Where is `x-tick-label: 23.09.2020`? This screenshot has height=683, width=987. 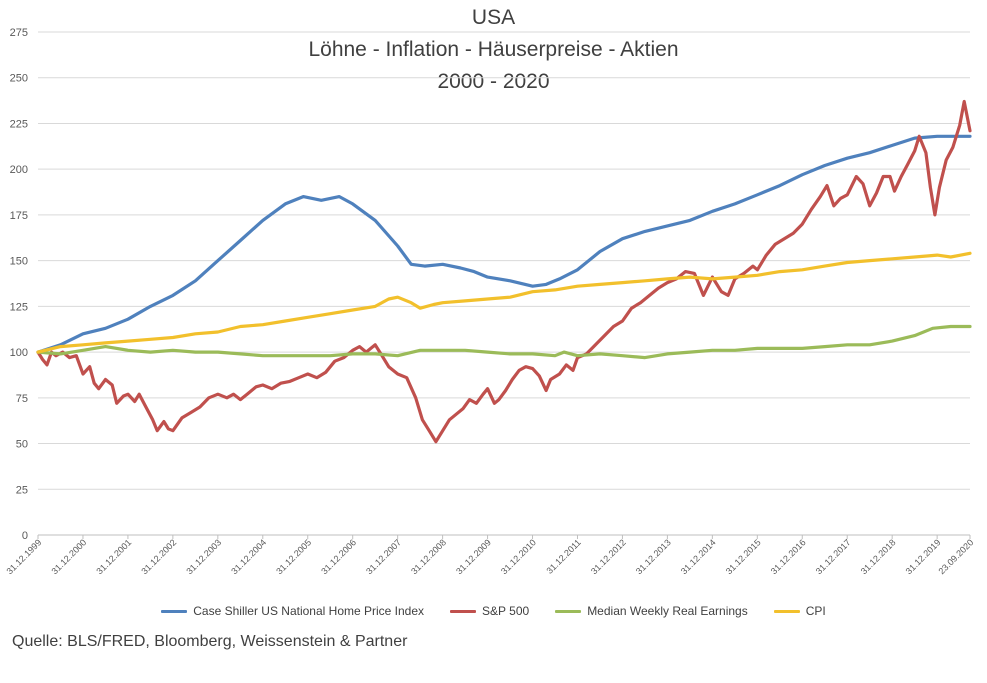 x-tick-label: 23.09.2020 is located at coordinates (955, 556).